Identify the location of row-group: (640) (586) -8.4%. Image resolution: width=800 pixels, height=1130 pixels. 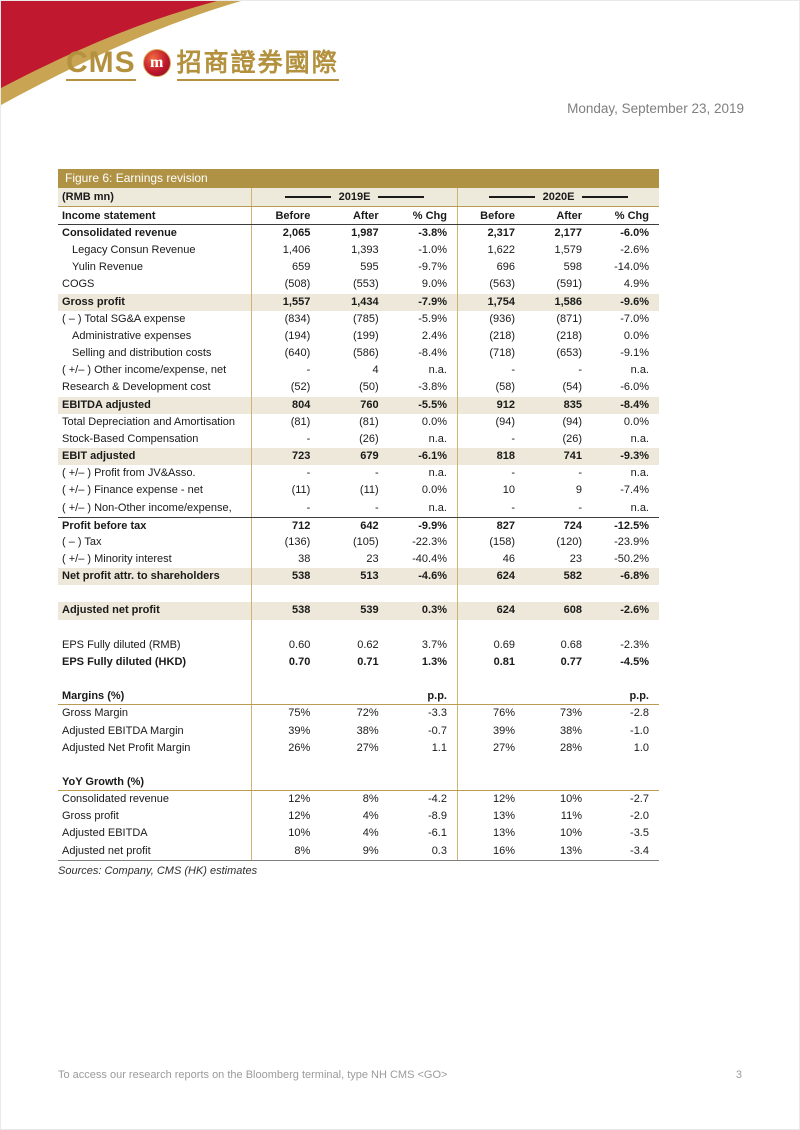
(354, 354).